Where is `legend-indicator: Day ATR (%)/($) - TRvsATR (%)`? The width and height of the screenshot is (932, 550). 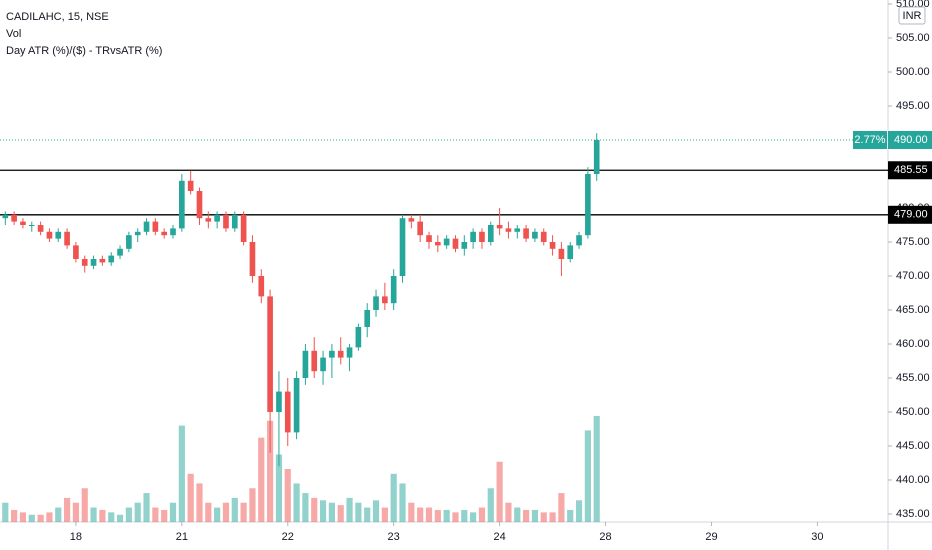
legend-indicator: Day ATR (%)/($) - TRvsATR (%) is located at coordinates (84, 51).